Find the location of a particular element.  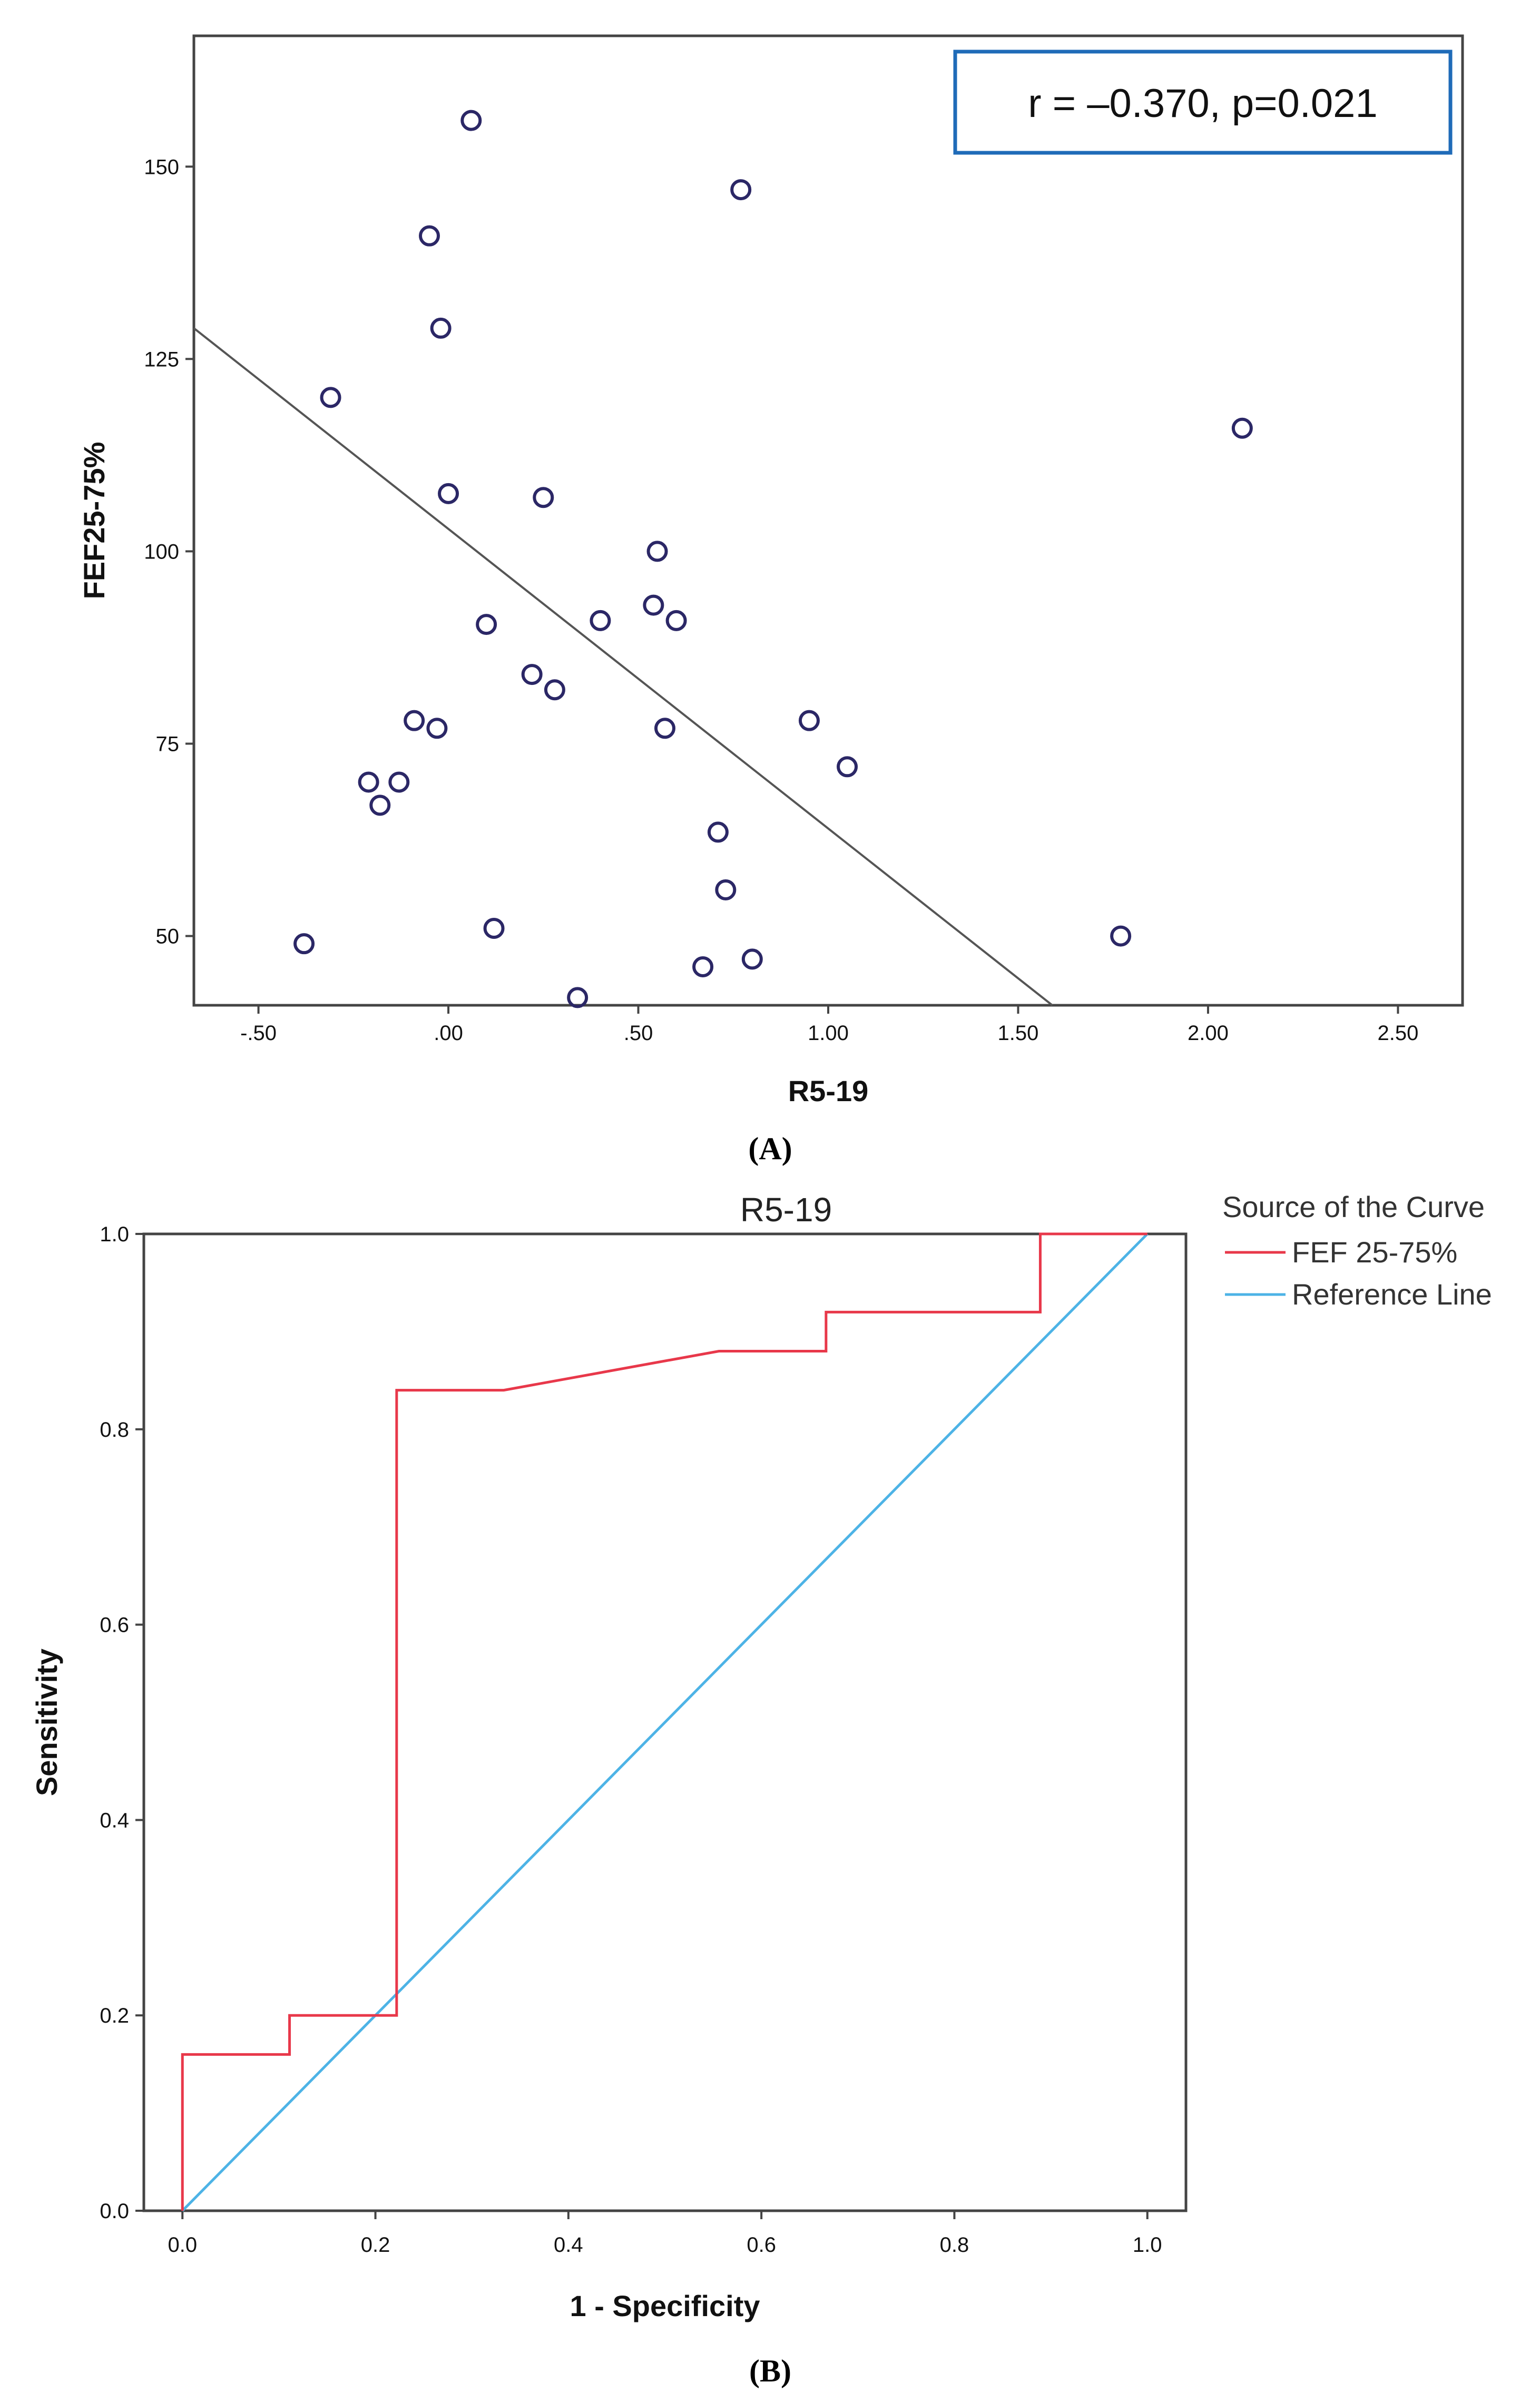

scatter-y-tick-label: 75 is located at coordinates (168, 744).